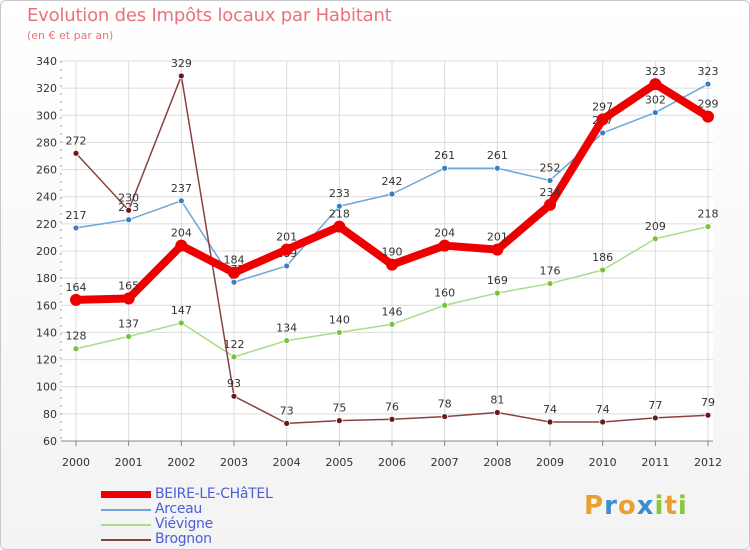  Describe the element at coordinates (209, 15) in the screenshot. I see `chart-title: Evolution des Impôts locaux par Habitant` at that location.